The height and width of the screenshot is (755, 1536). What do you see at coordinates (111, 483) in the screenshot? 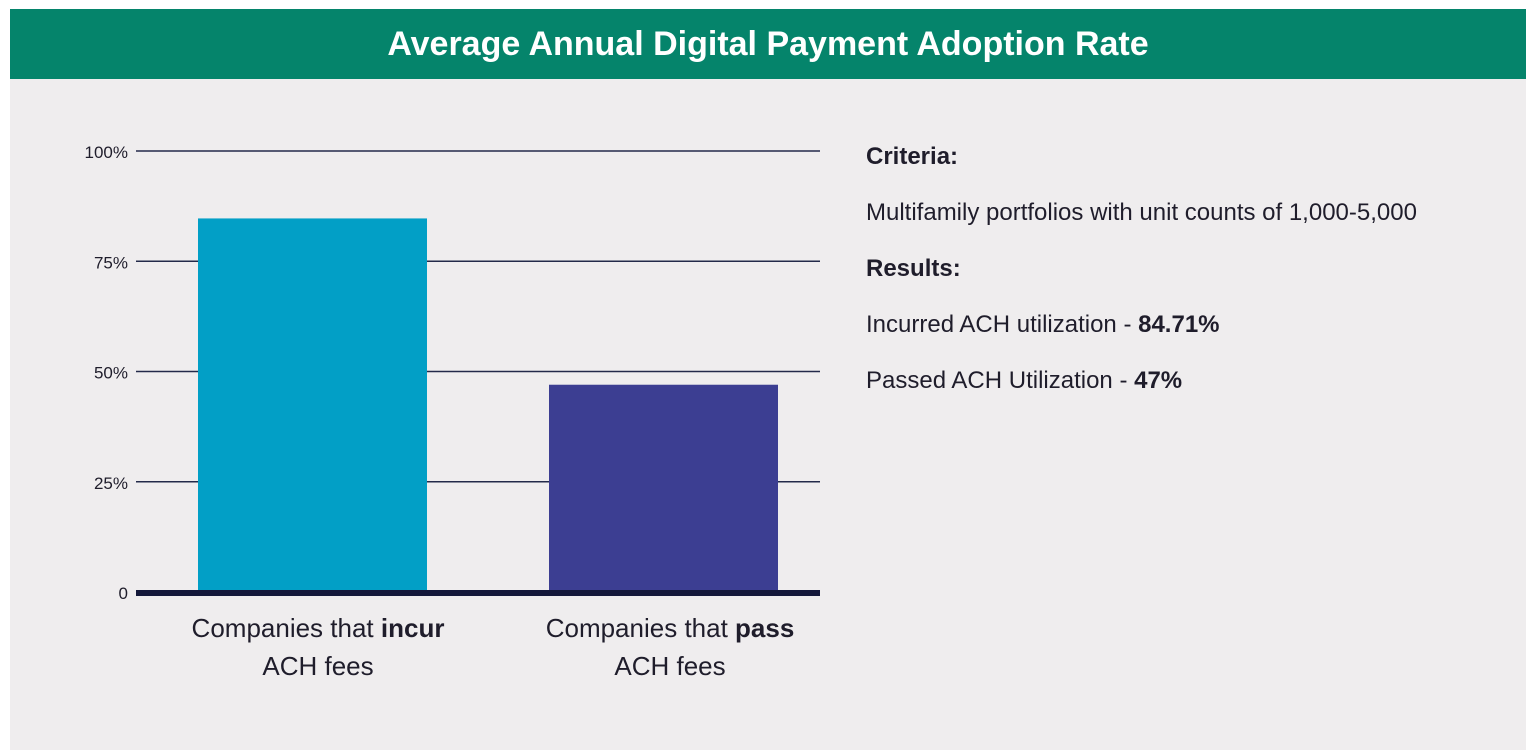
I see `y-tick-label: 25%` at bounding box center [111, 483].